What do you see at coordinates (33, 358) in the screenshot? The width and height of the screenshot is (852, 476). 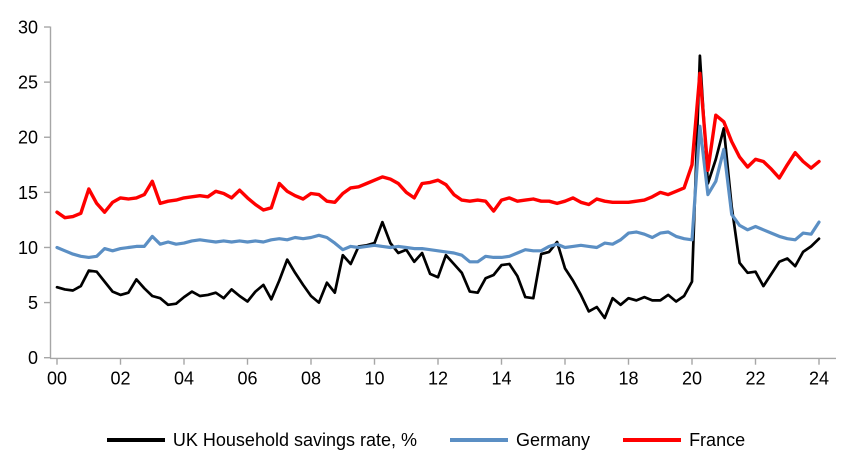 I see `y-tick-label: 0` at bounding box center [33, 358].